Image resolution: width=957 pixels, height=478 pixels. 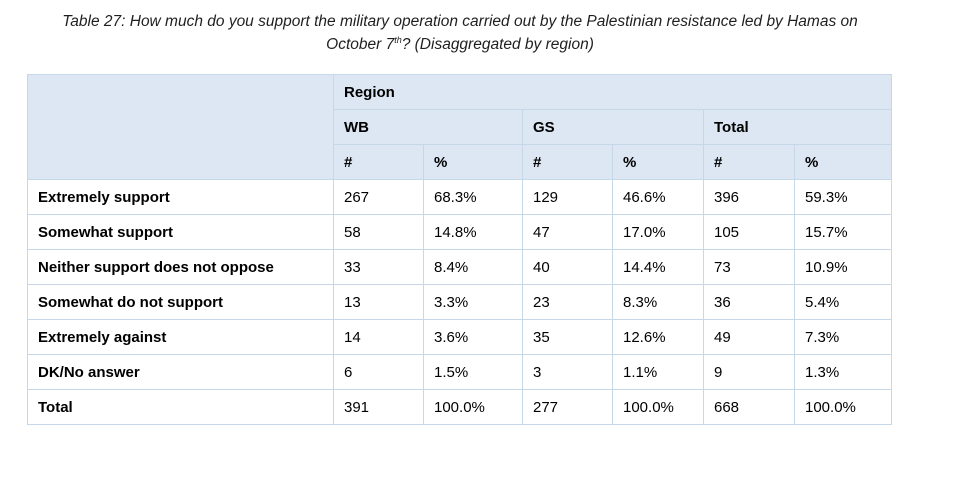 What do you see at coordinates (567, 302) in the screenshot?
I see `table-cell: 23` at bounding box center [567, 302].